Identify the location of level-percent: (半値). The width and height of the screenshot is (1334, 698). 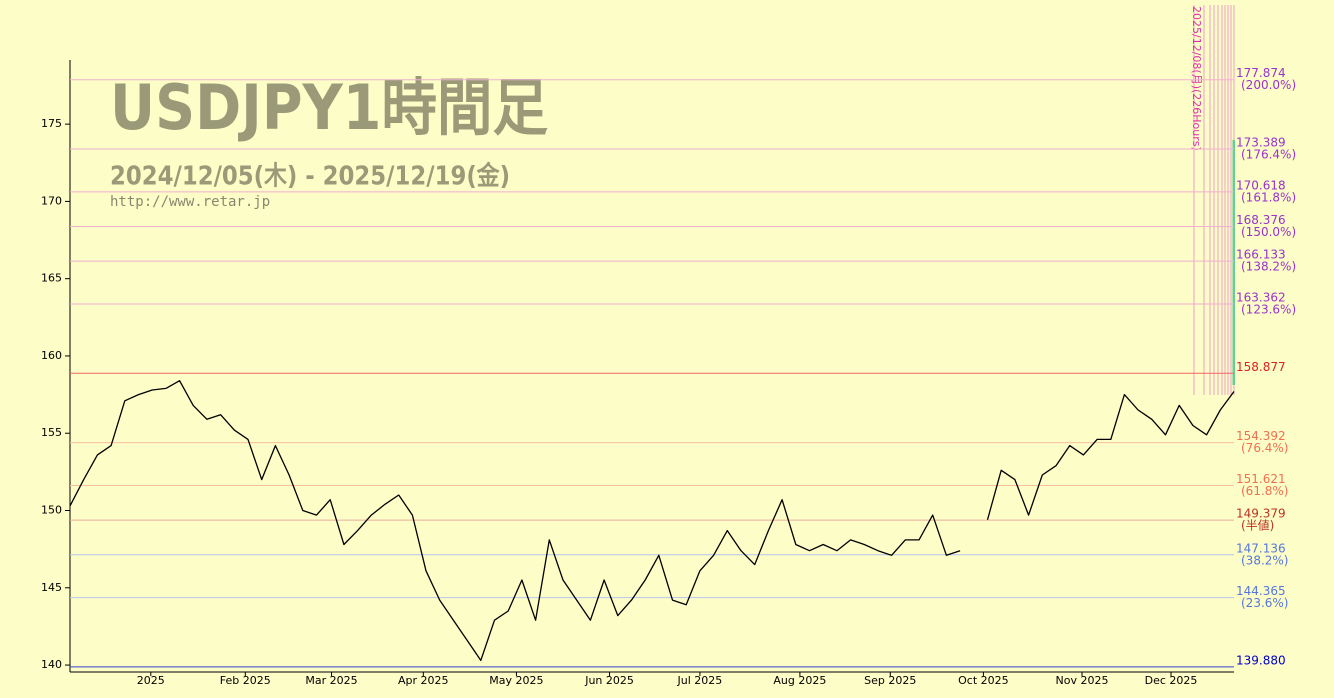
(1257, 525).